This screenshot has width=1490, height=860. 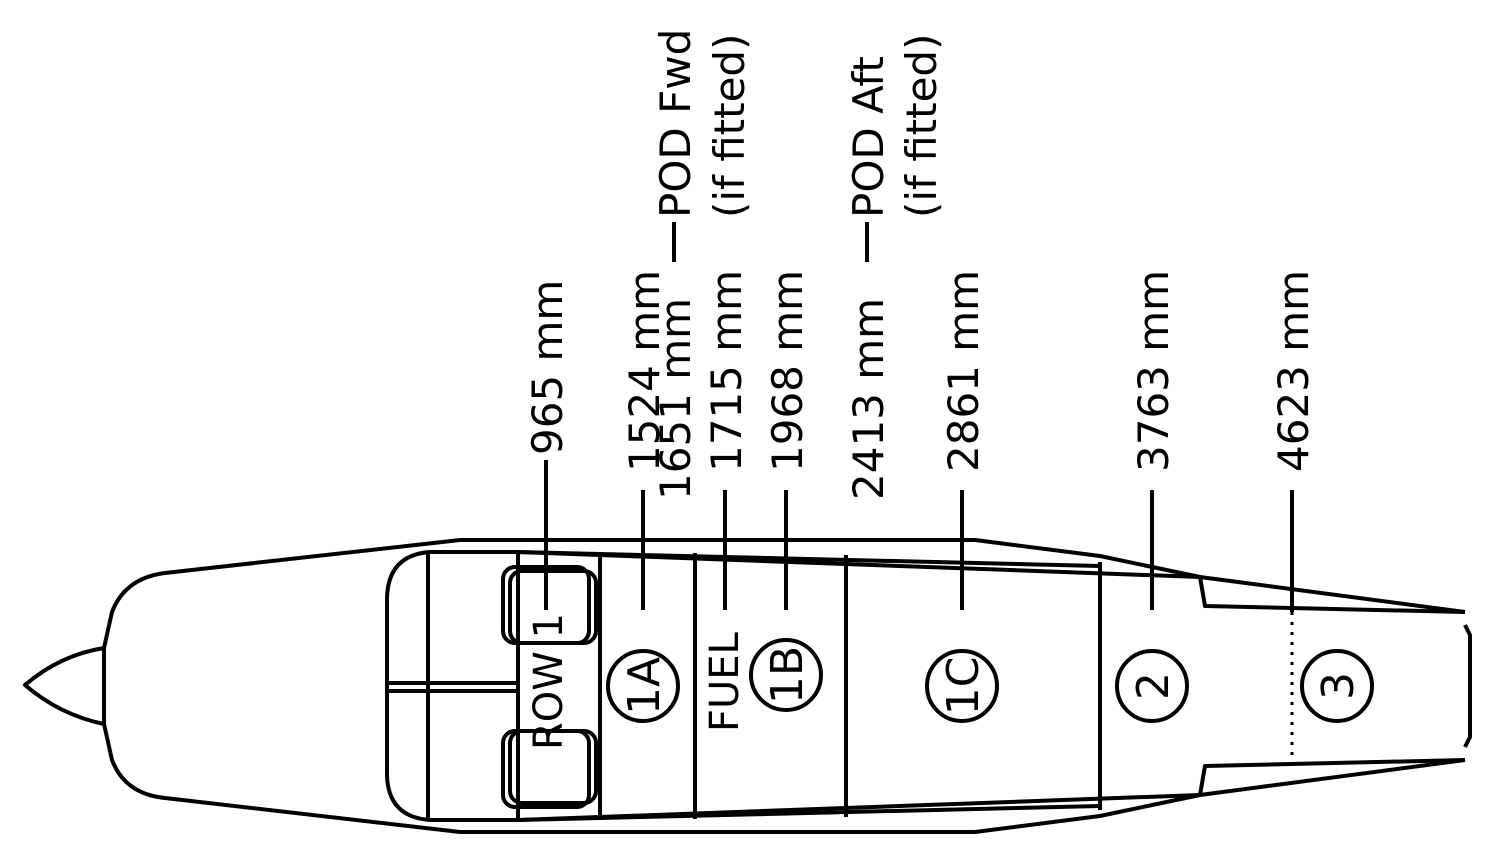 I want to click on svg-text: 1B, so click(x=787, y=675).